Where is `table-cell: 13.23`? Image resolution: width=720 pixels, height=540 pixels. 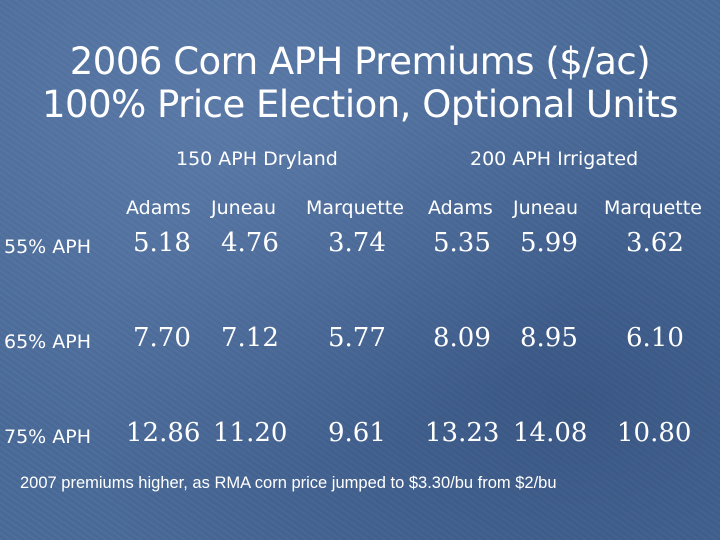
table-cell: 13.23 is located at coordinates (462, 433).